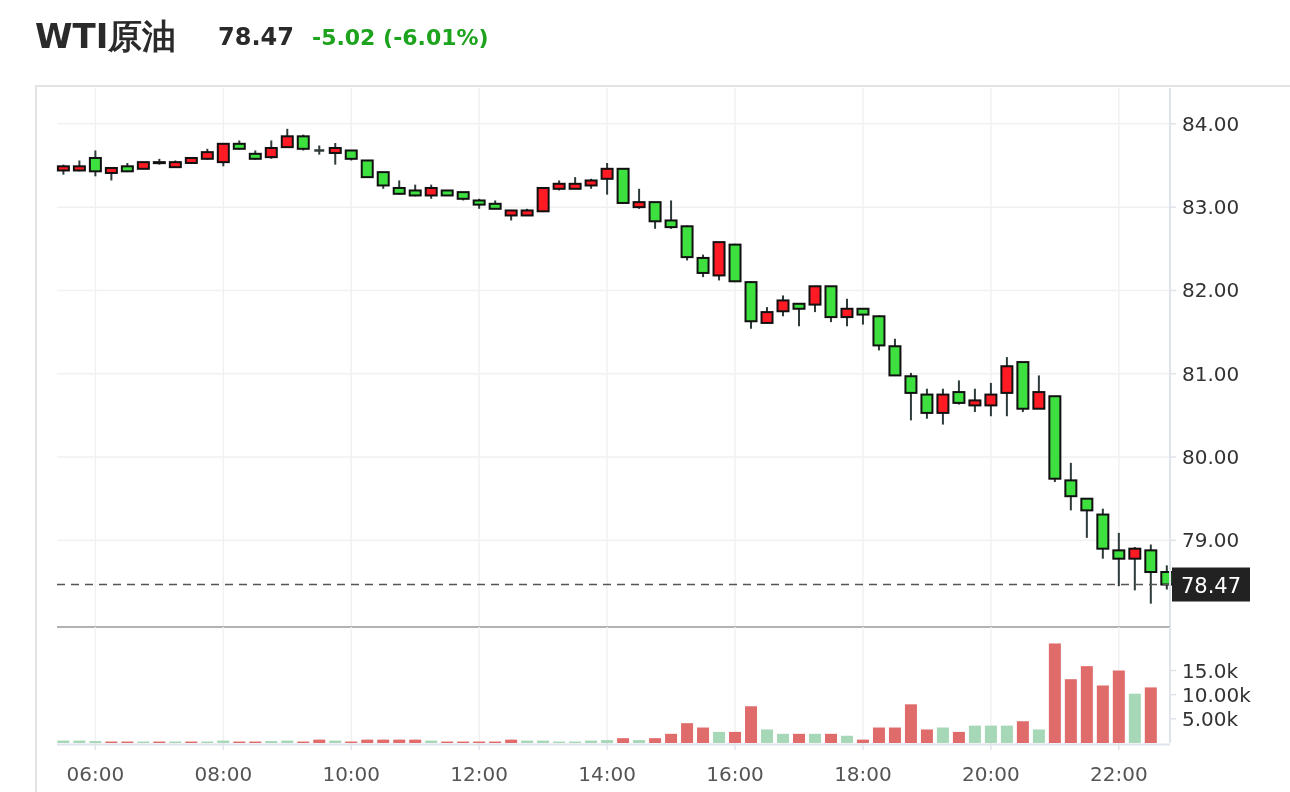  I want to click on y-tick-label: 82.00, so click(1211, 290).